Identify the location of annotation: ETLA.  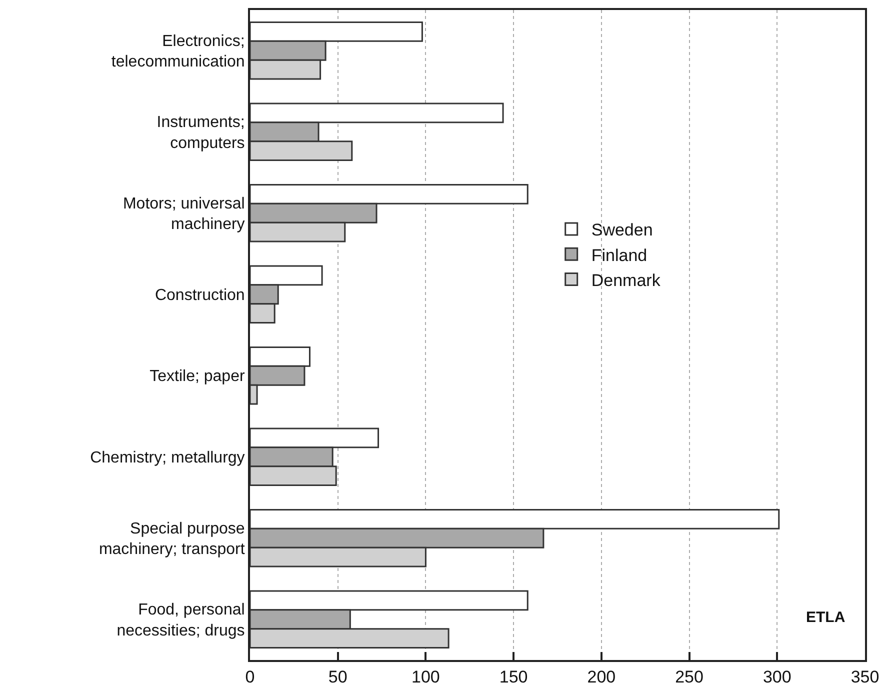
(826, 617).